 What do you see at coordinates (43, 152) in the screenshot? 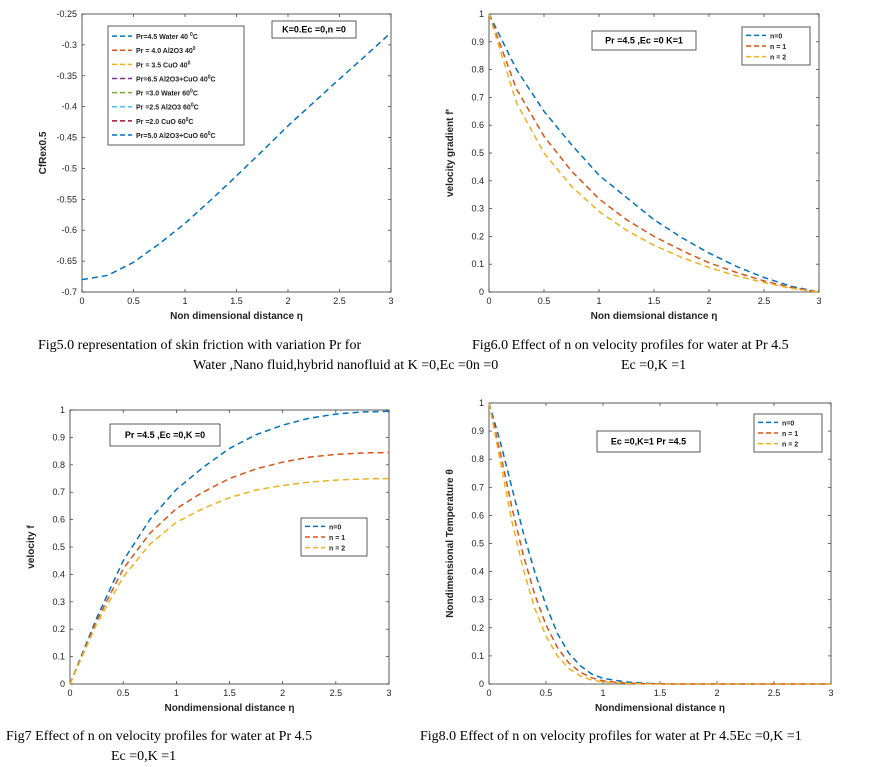
I see `y-axis-label: CfRex0.5` at bounding box center [43, 152].